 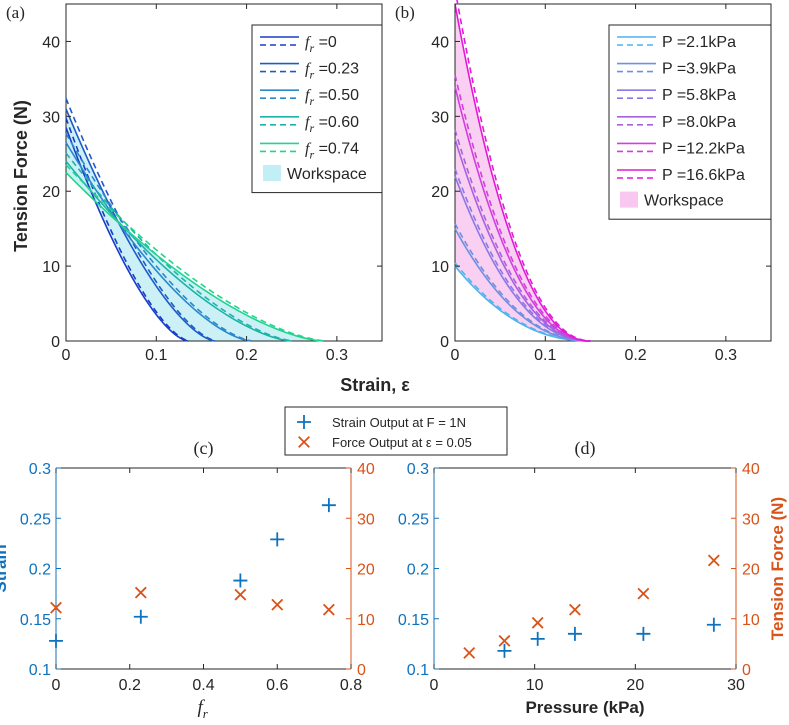 What do you see at coordinates (332, 97) in the screenshot?
I see `legend-label: fr =0.50` at bounding box center [332, 97].